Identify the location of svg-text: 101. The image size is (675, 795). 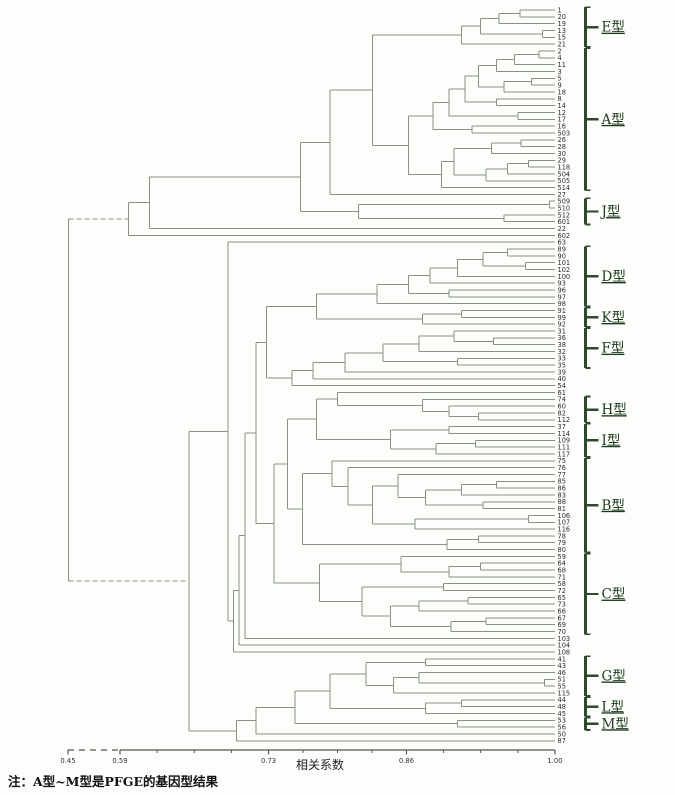
(564, 263).